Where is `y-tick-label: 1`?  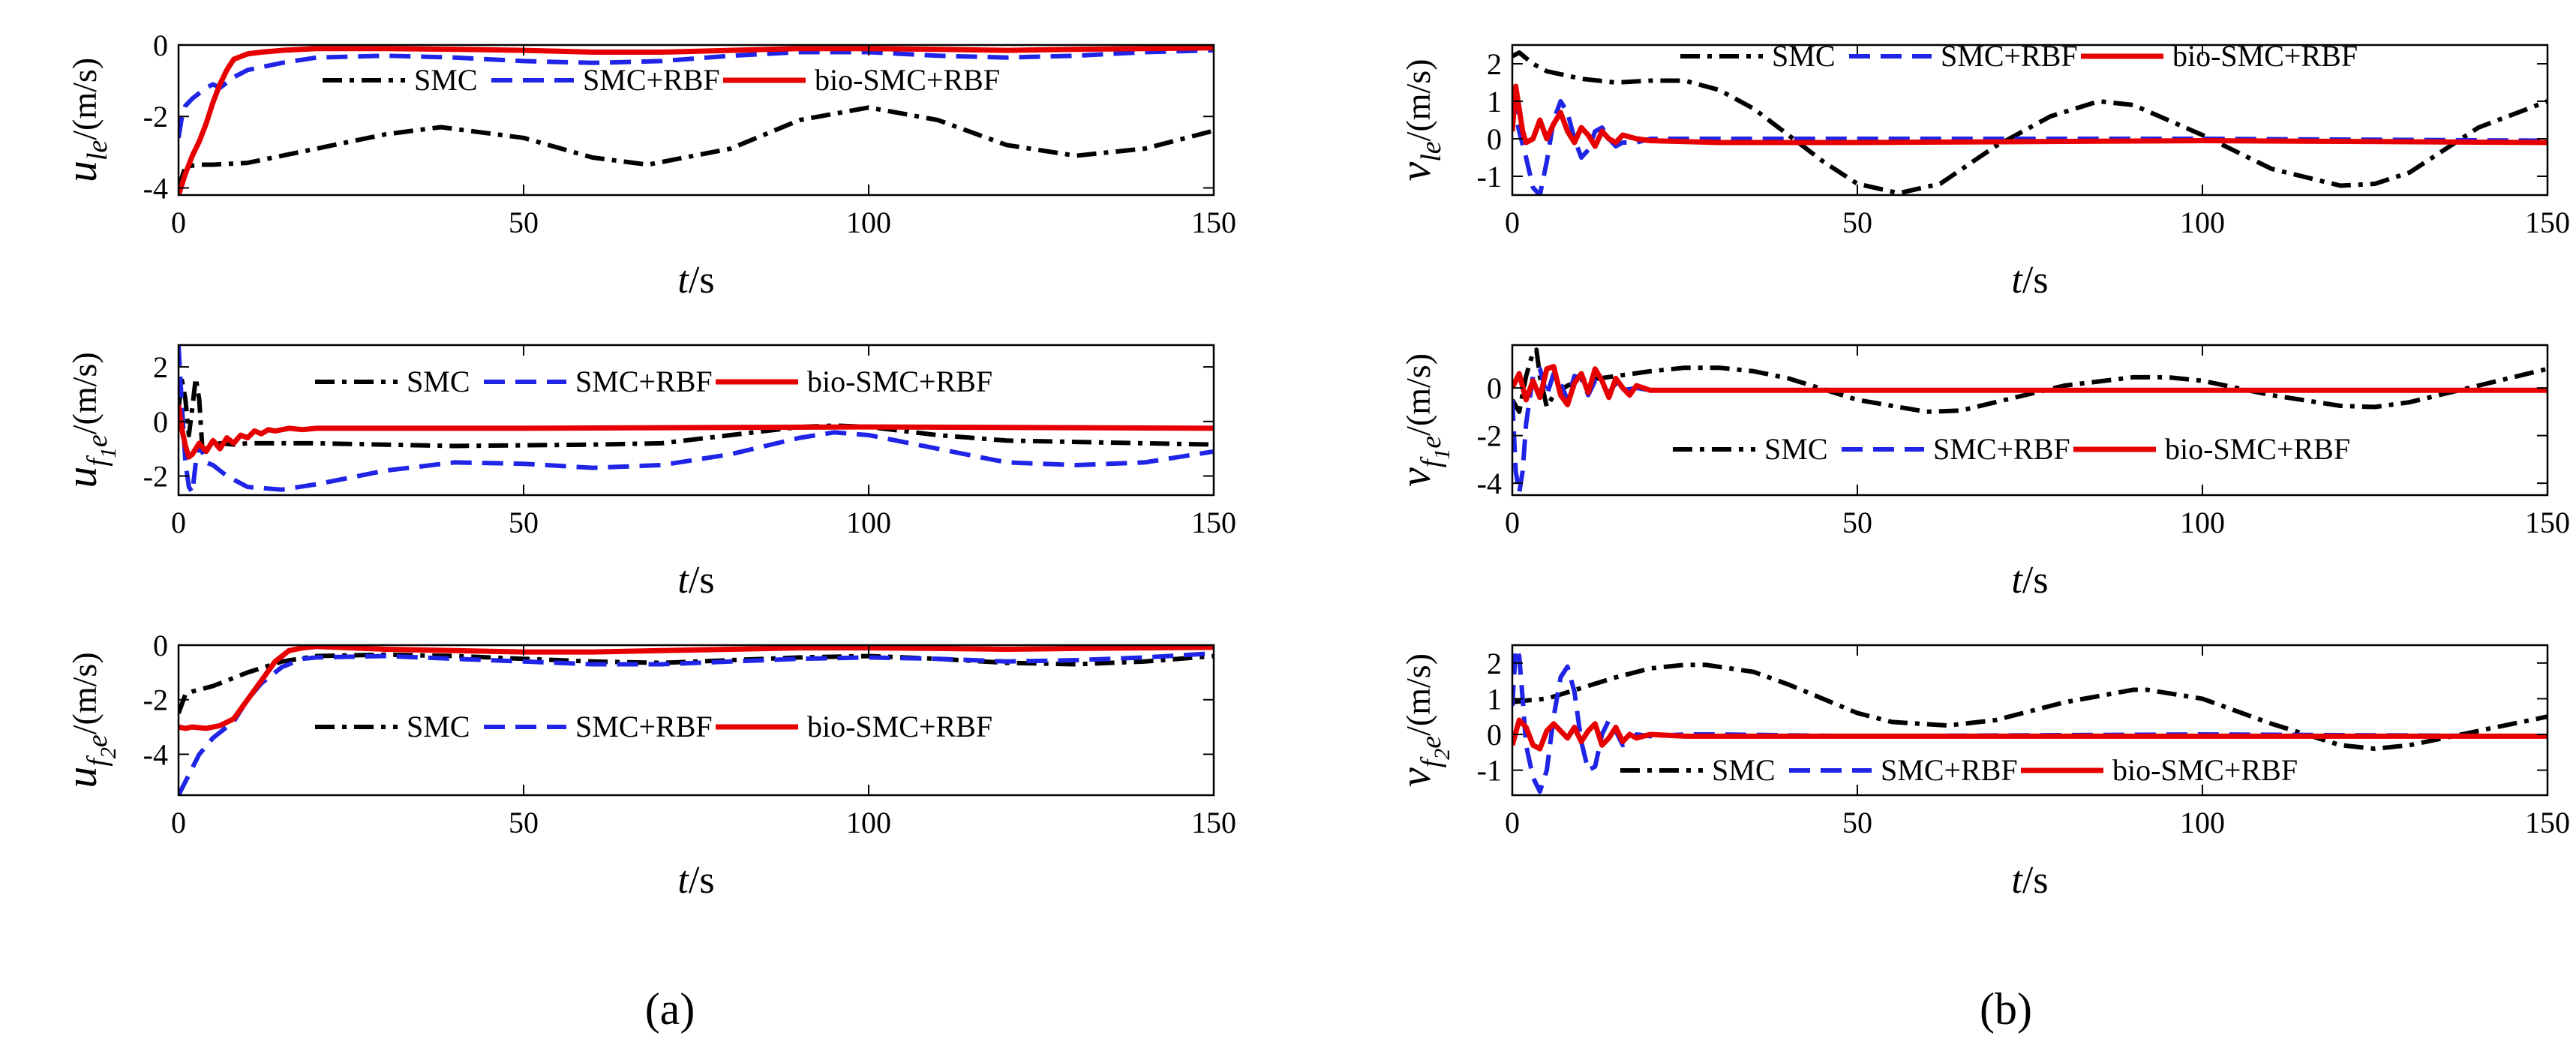 y-tick-label: 1 is located at coordinates (1494, 699).